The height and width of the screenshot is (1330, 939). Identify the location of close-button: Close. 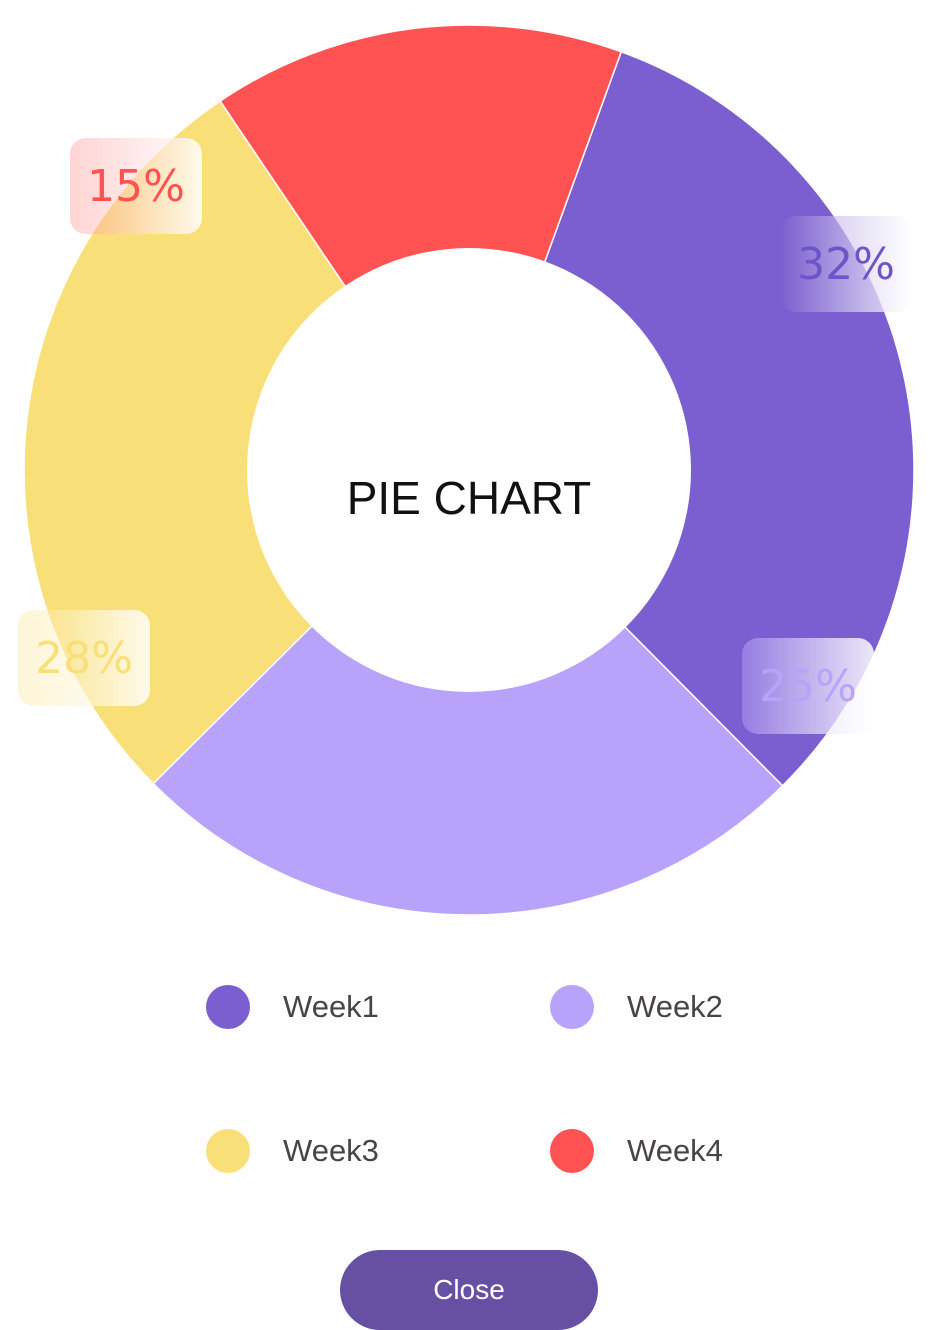
(469, 1290).